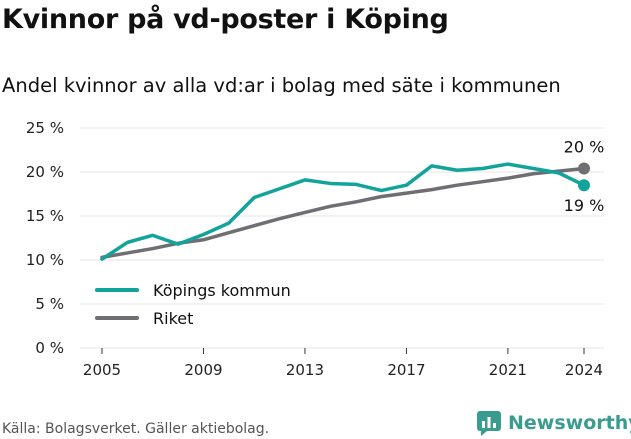  I want to click on end-label-kopings-kommun: 19 %, so click(584, 205).